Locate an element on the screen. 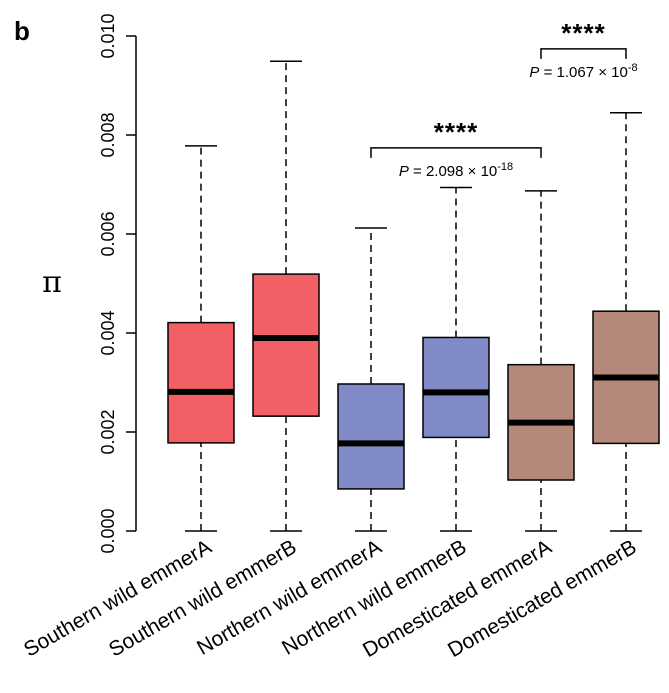 The height and width of the screenshot is (693, 669). y-tick-label: 0.004 is located at coordinates (108, 332).